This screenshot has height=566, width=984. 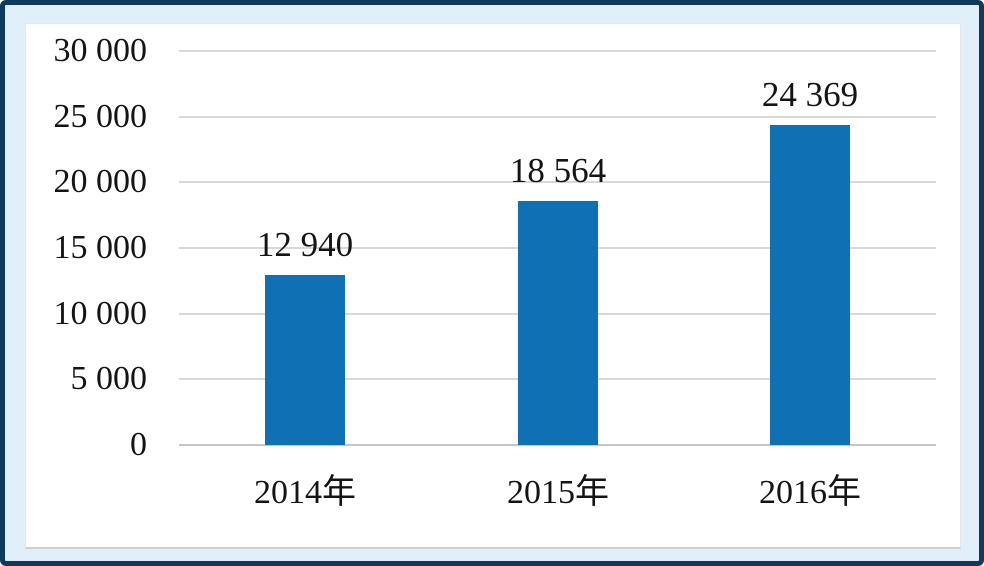 I want to click on y-tick-label: 5 000, so click(x=109, y=378).